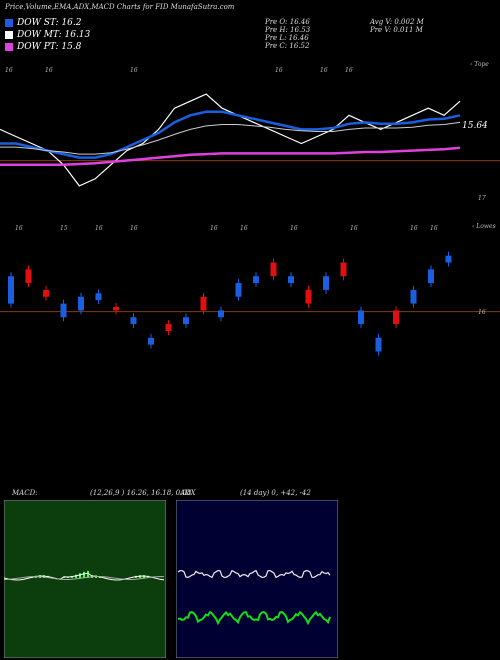 This screenshot has height=660, width=500. I want to click on legend-dow-mt: DOW MT: 16.13, so click(47, 35).